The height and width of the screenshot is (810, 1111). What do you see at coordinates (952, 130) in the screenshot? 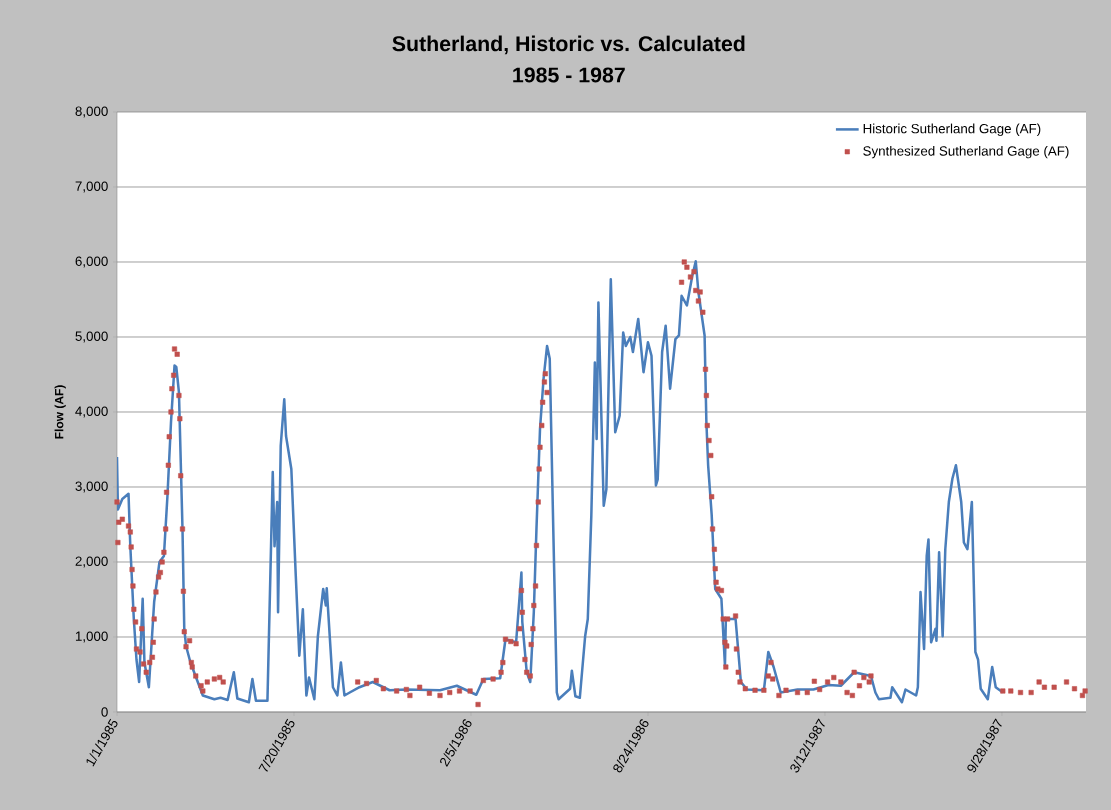
I see `legend-label: Historic Sutherland Gage (AF)` at bounding box center [952, 130].